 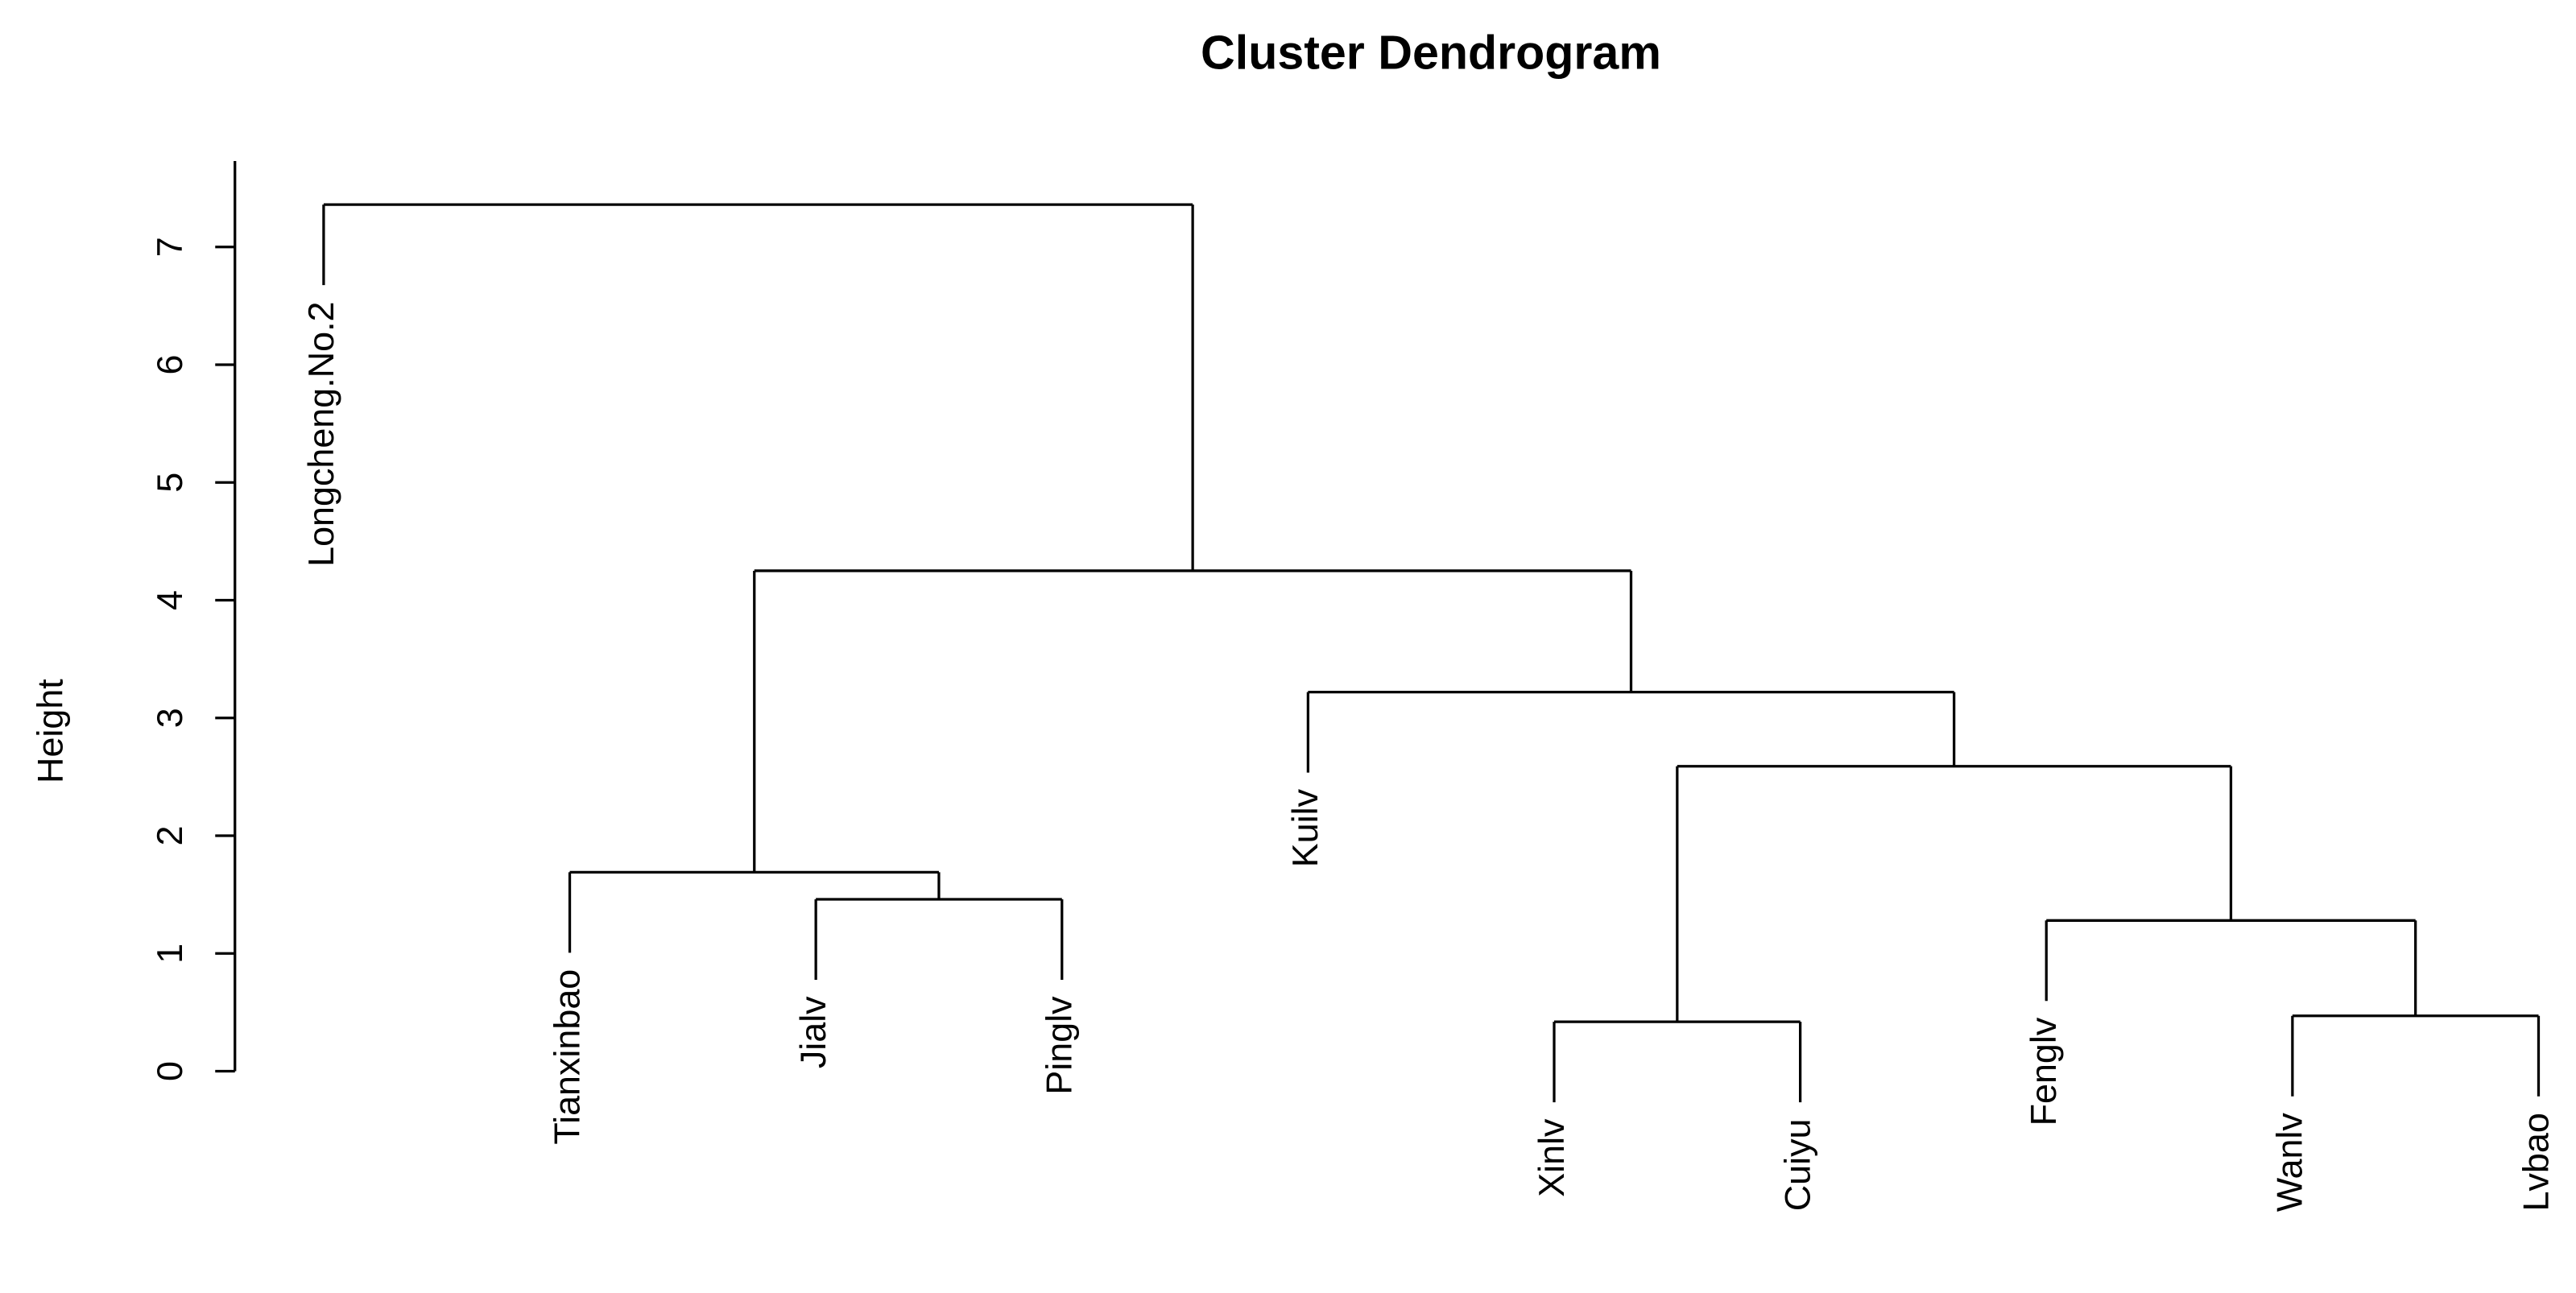 I want to click on y-tick-label: 3, so click(x=169, y=718).